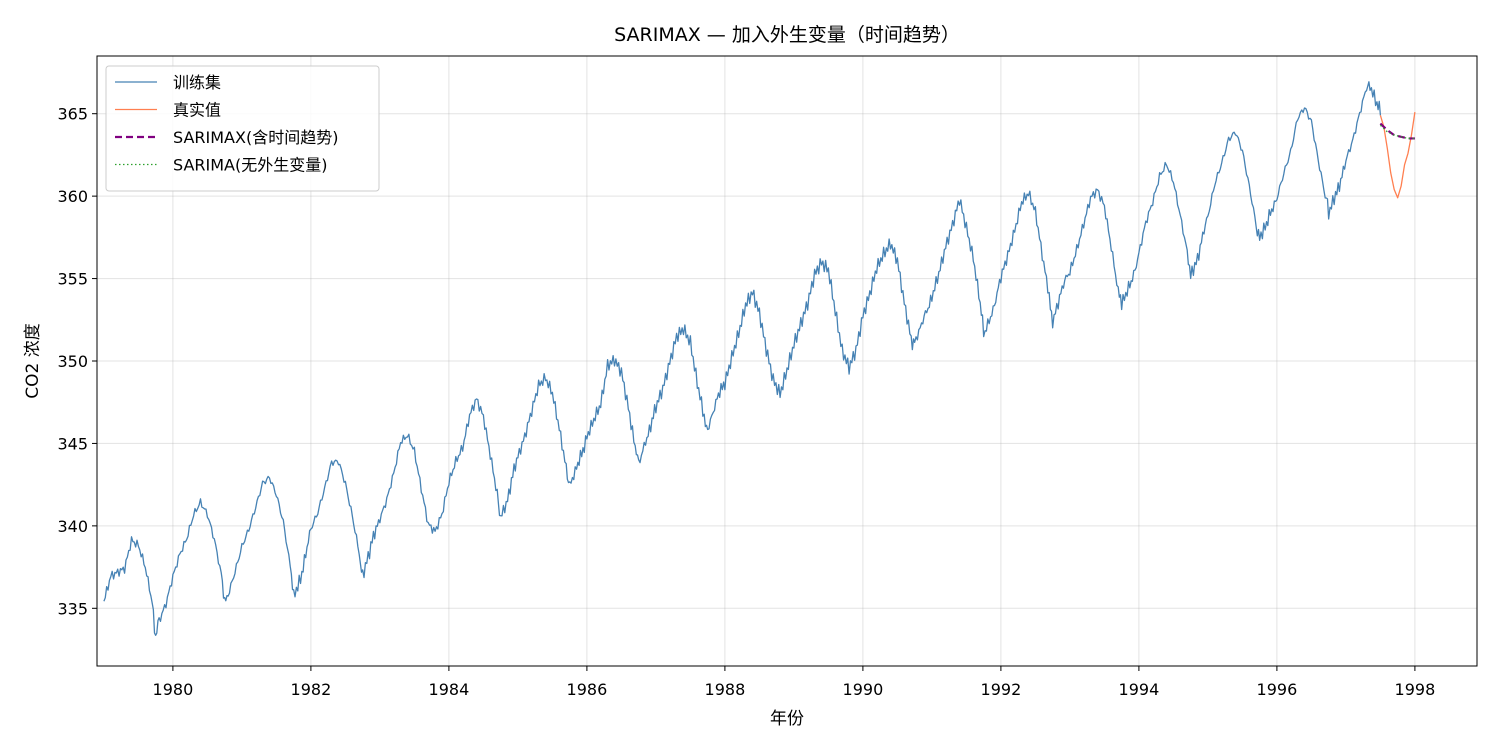  I want to click on legend-box, so click(242, 128).